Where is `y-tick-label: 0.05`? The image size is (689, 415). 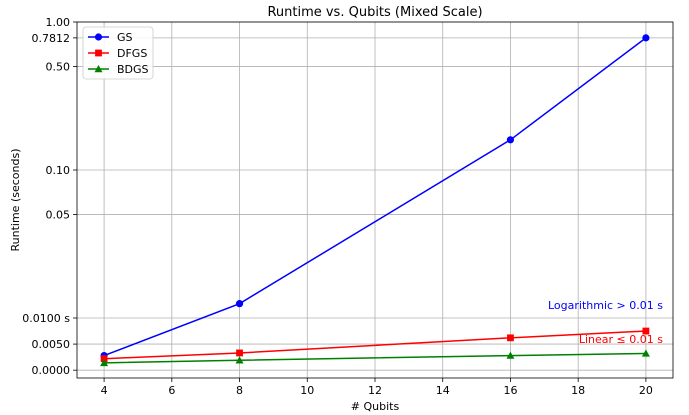
y-tick-label: 0.05 is located at coordinates (58, 215).